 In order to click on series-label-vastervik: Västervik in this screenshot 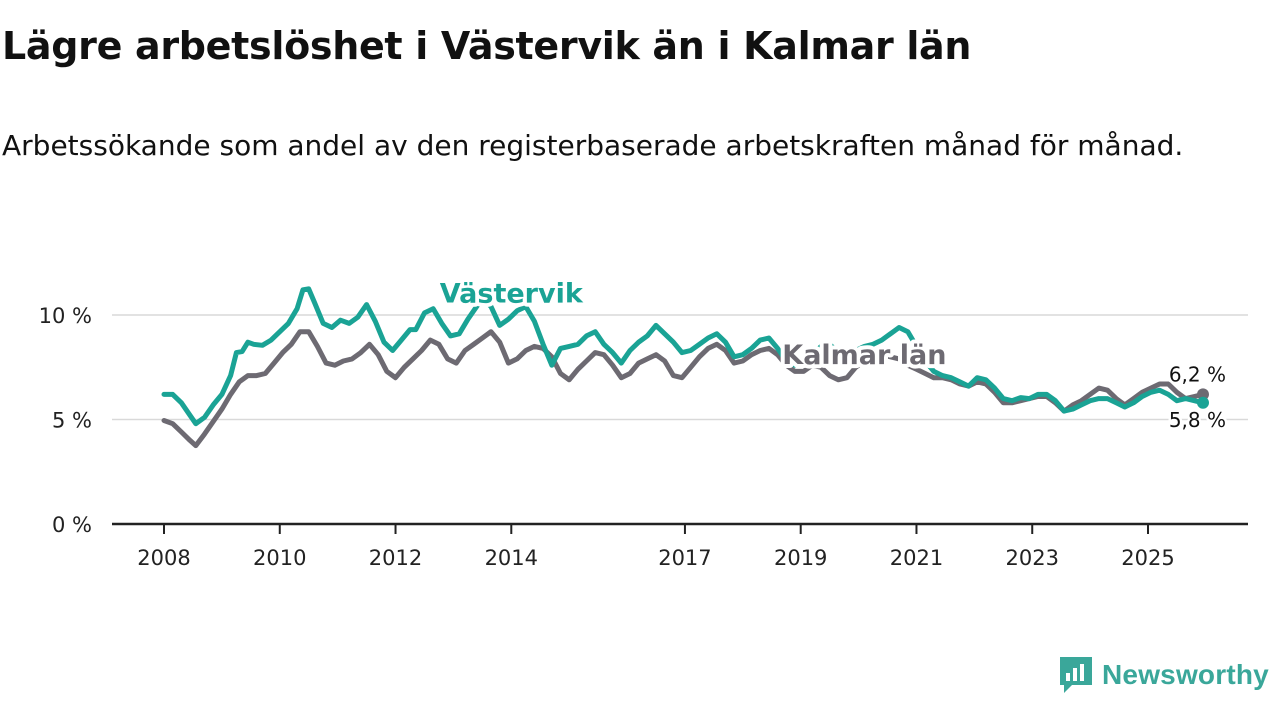, I will do `click(512, 293)`.